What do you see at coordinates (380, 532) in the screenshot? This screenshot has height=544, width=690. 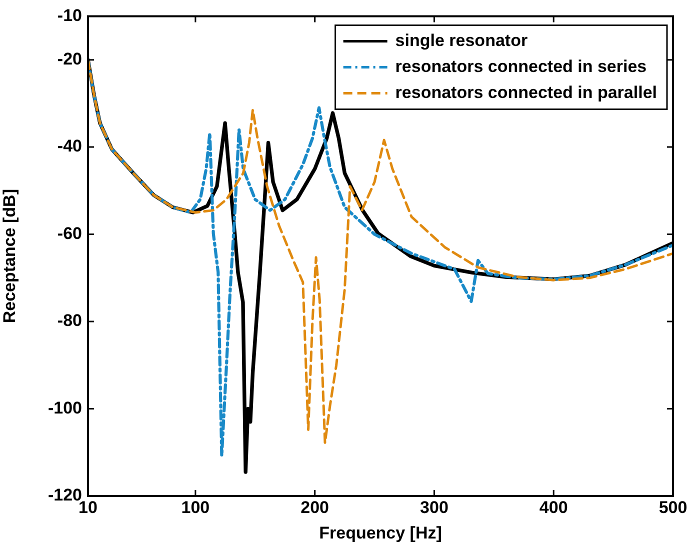 I see `x-axis-title: Frequency [Hz]` at bounding box center [380, 532].